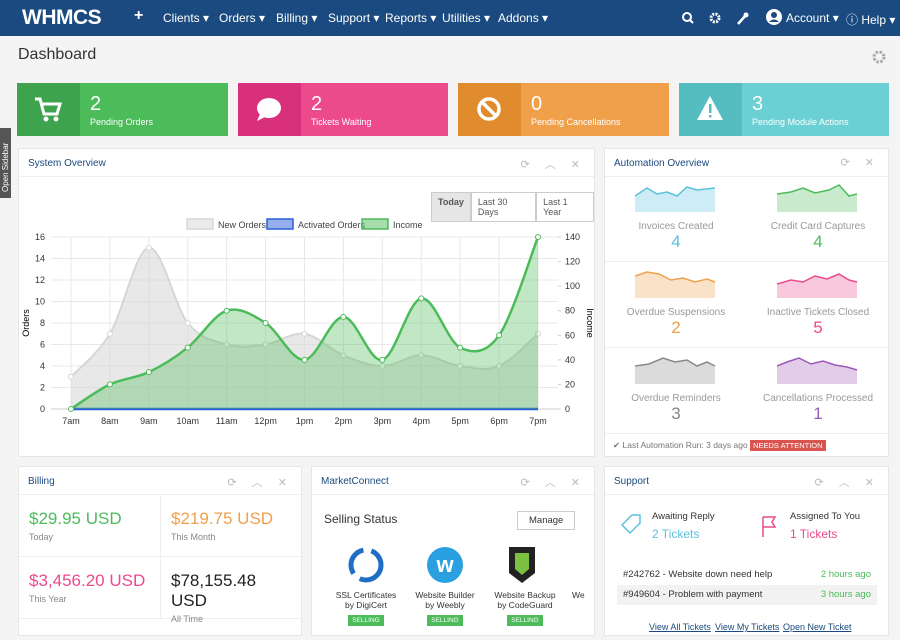  Describe the element at coordinates (570, 311) in the screenshot. I see `y2-tick-label: 80` at that location.